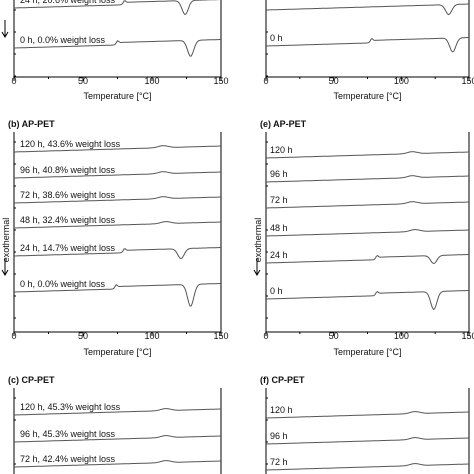 Image resolution: width=474 pixels, height=474 pixels. Describe the element at coordinates (68, 2) in the screenshot. I see `series-label: 24 h, 20.6% weight loss` at that location.